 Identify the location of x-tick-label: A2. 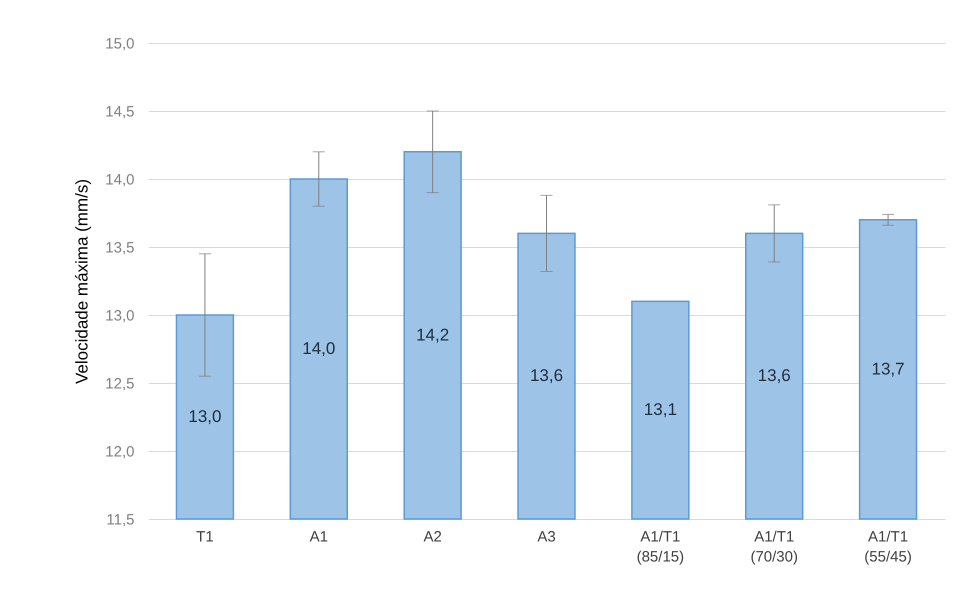
(432, 537).